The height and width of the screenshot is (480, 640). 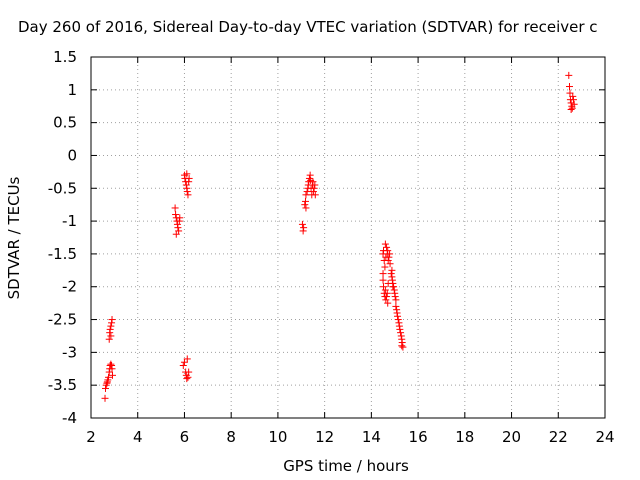 What do you see at coordinates (72, 90) in the screenshot?
I see `y-tick-label: 1` at bounding box center [72, 90].